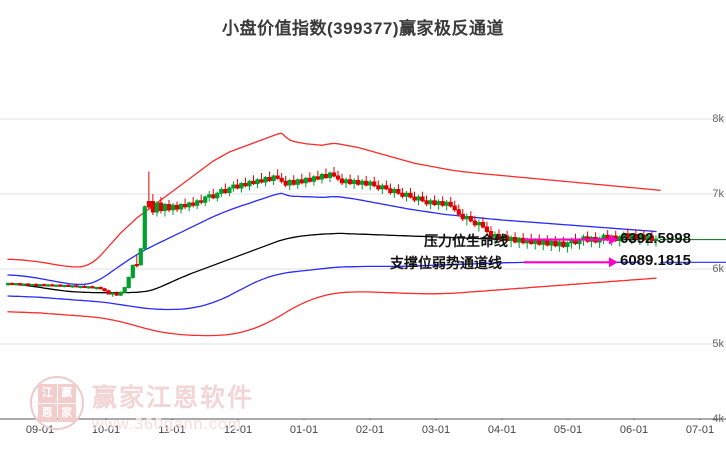  I want to click on y-axis-tick-label: 6k, so click(718, 269).